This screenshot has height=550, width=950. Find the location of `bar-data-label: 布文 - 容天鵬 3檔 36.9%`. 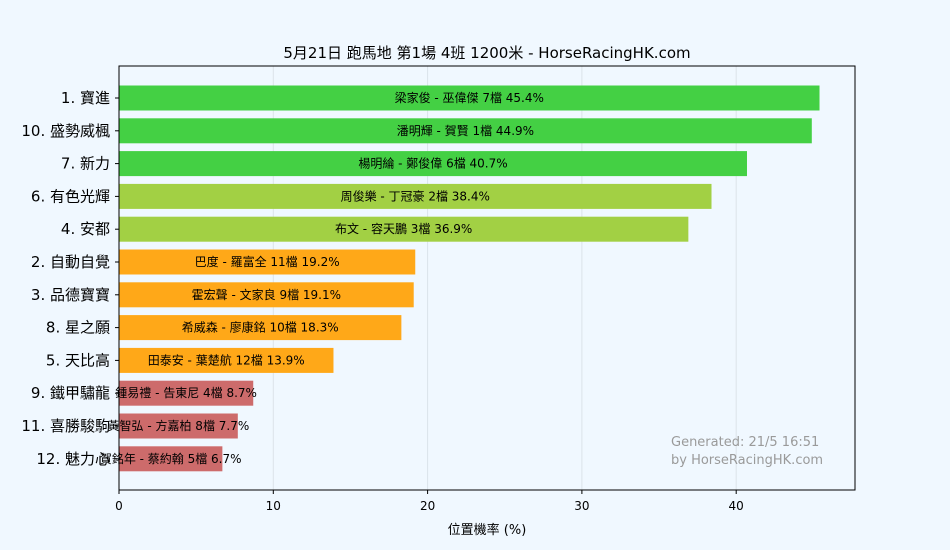

bar-data-label: 布文 - 容天鵬 3檔 36.9% is located at coordinates (403, 228).